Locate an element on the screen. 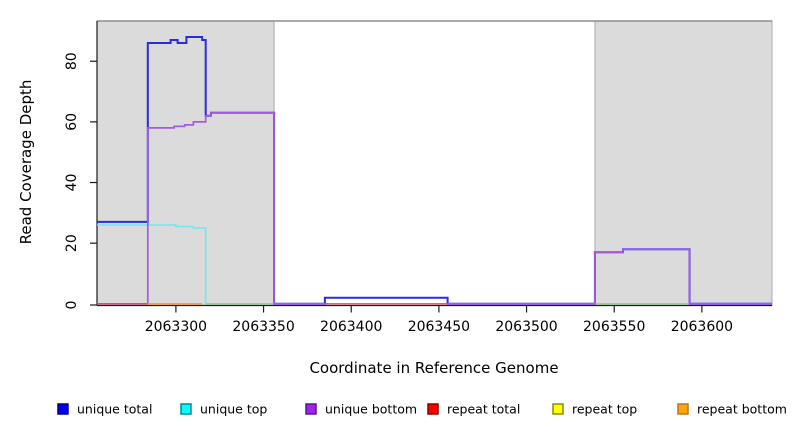 Image resolution: width=792 pixels, height=437 pixels. legend-label-unique-top: unique top is located at coordinates (233, 409).